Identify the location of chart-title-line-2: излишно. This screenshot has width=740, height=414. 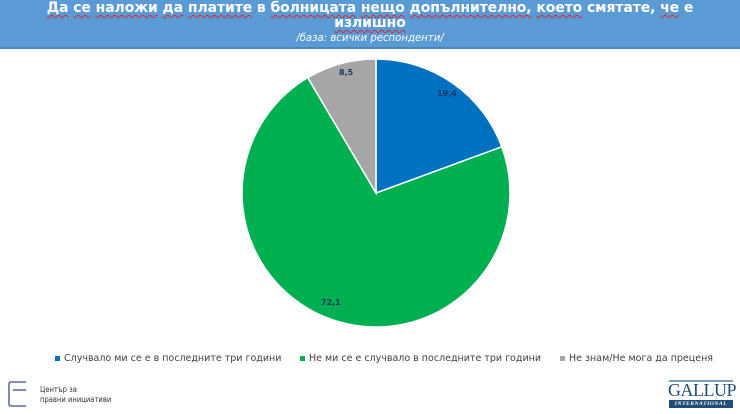
(370, 23).